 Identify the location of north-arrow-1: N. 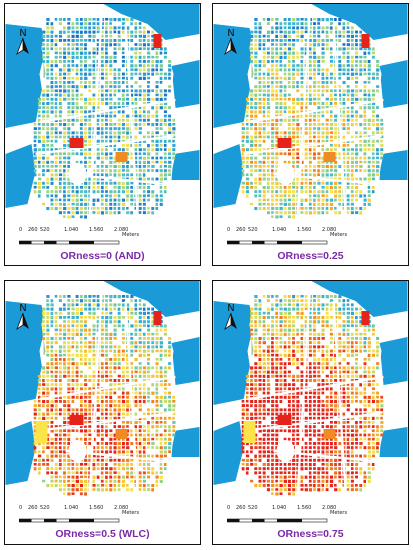
(23, 42).